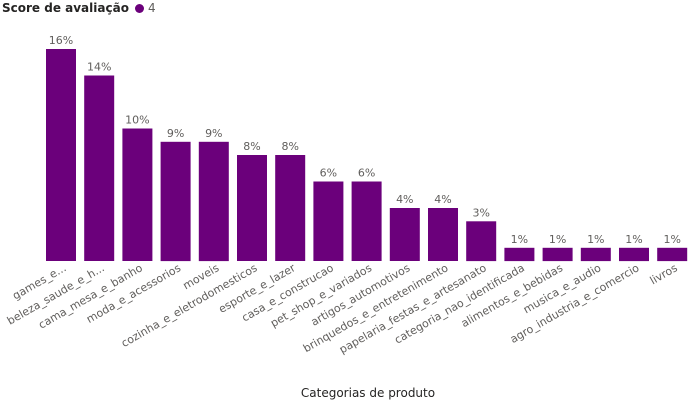 The width and height of the screenshot is (700, 402). I want to click on legend: Score de avaliação 4, so click(79, 8).